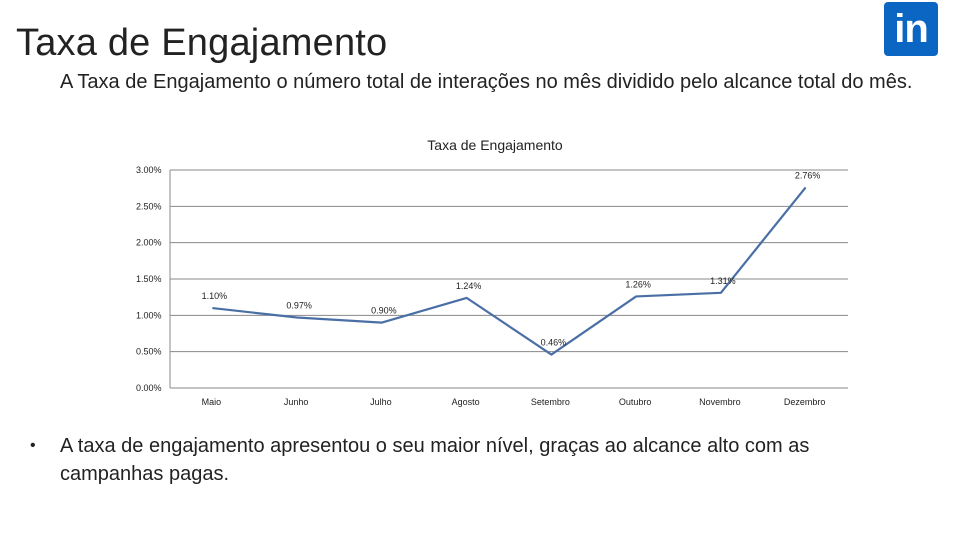 The image size is (960, 540). I want to click on x-tick-label: Agosto, so click(466, 402).